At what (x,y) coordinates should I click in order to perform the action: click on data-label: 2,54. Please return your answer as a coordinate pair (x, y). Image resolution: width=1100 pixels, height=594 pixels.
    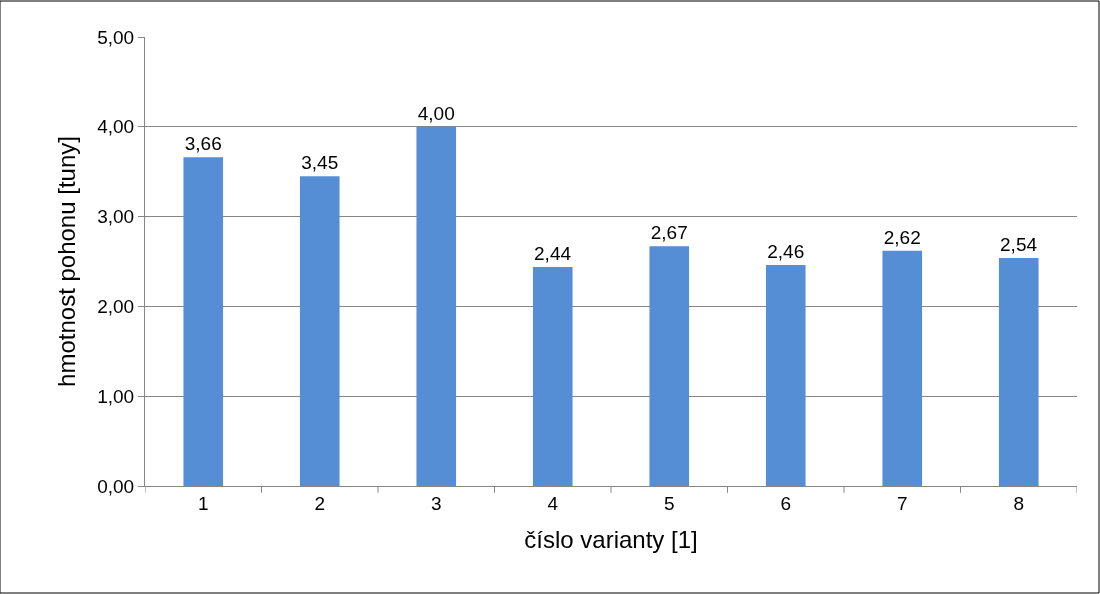
    Looking at the image, I should click on (1019, 244).